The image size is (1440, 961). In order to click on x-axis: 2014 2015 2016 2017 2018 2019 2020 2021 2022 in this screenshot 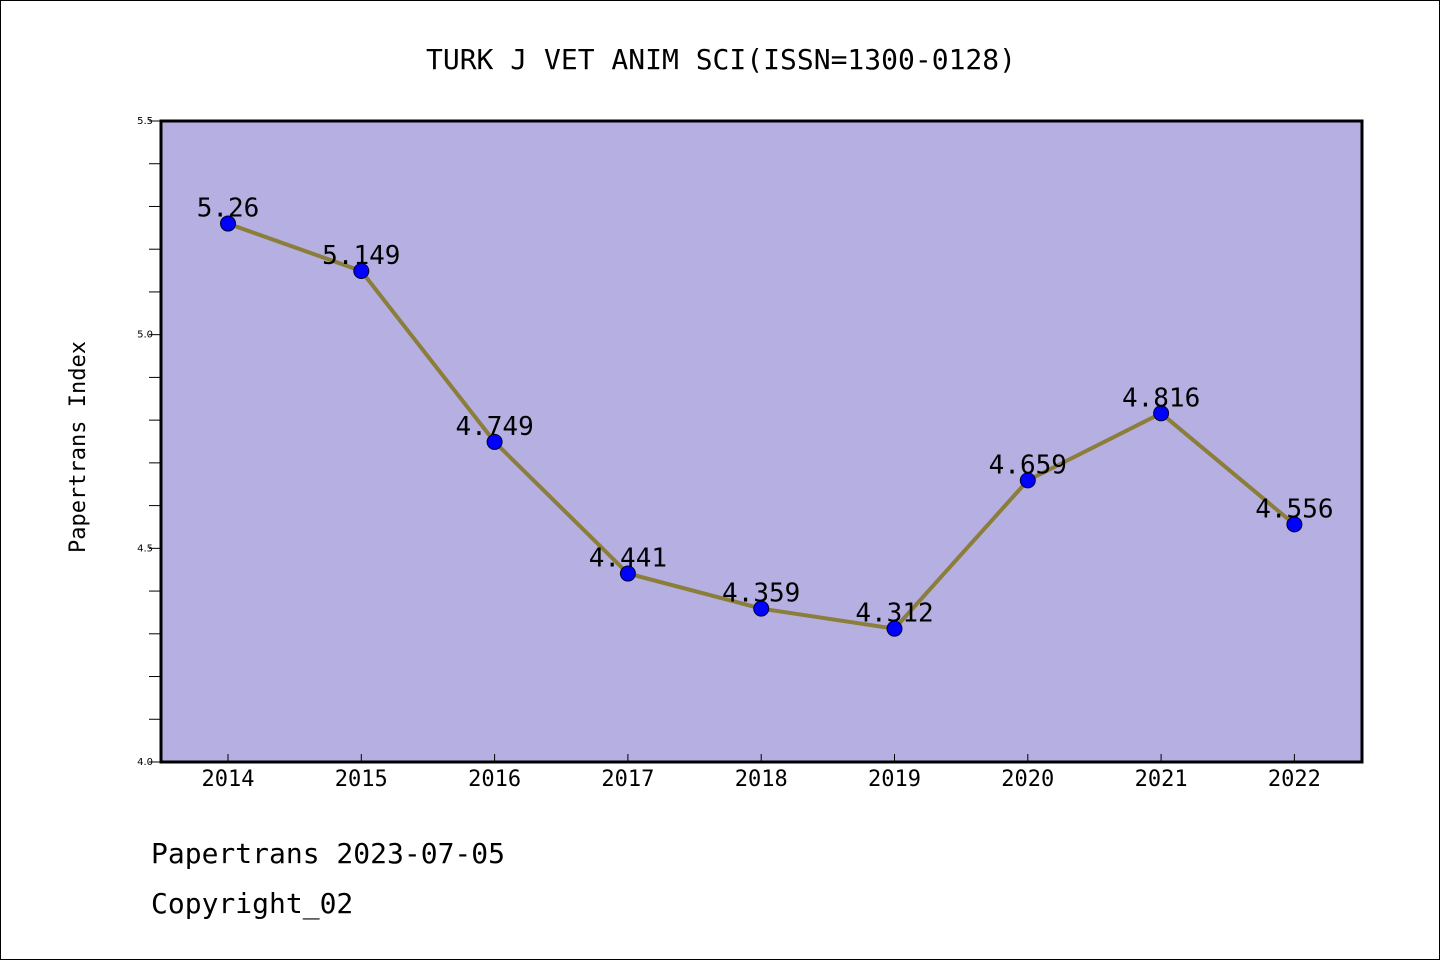, I will do `click(761, 773)`.